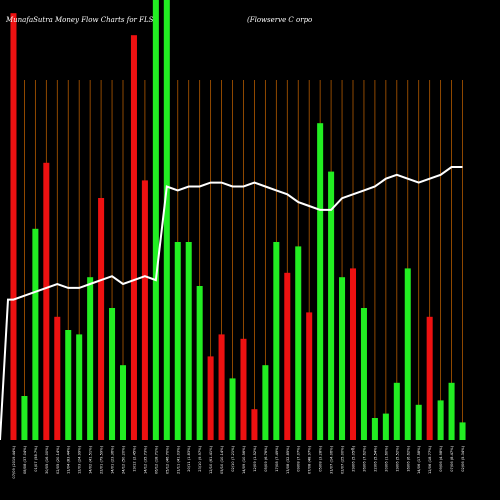  Describe the element at coordinates (288, 459) in the screenshot. I see `x-tick-label: 13/08 (32.85%)` at that location.